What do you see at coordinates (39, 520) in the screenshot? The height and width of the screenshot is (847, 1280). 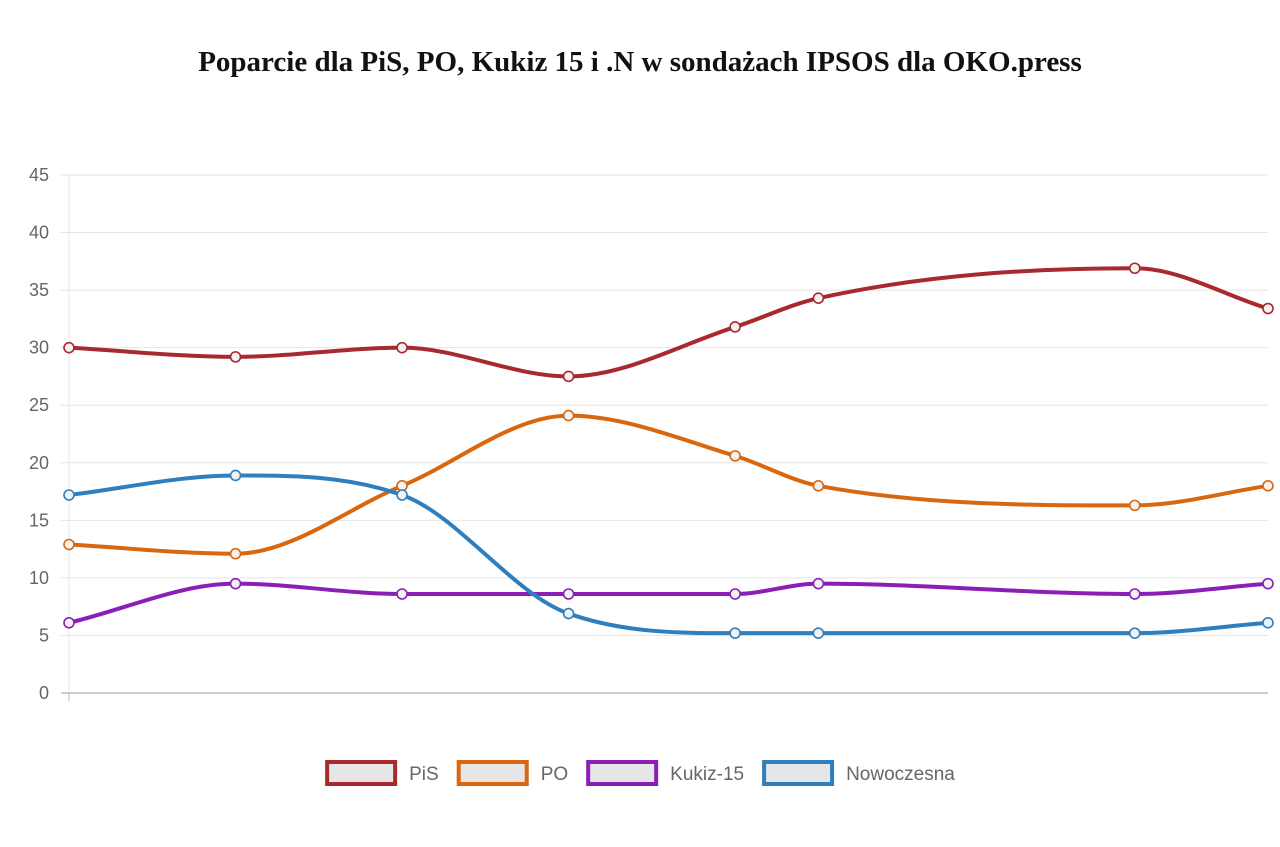 I see `y-tick-label: 15` at bounding box center [39, 520].